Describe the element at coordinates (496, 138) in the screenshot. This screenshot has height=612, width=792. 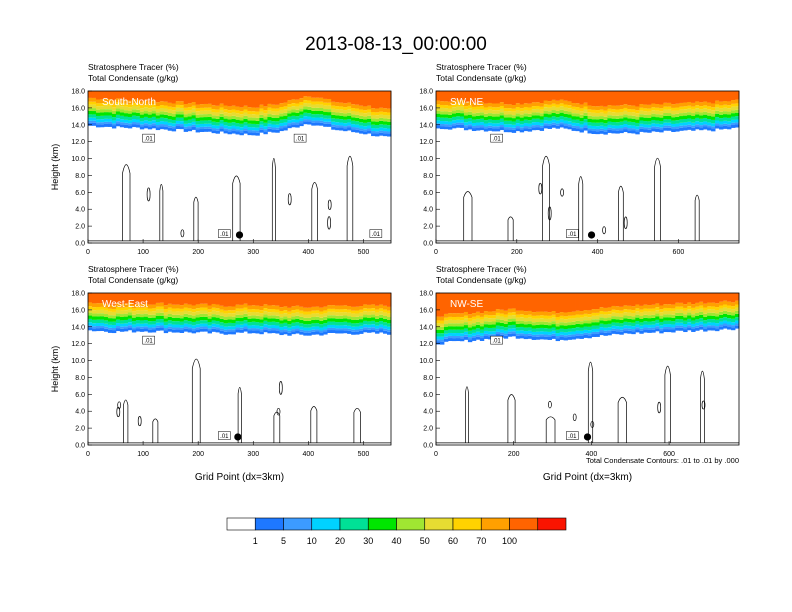
I see `contour-label-box` at that location.